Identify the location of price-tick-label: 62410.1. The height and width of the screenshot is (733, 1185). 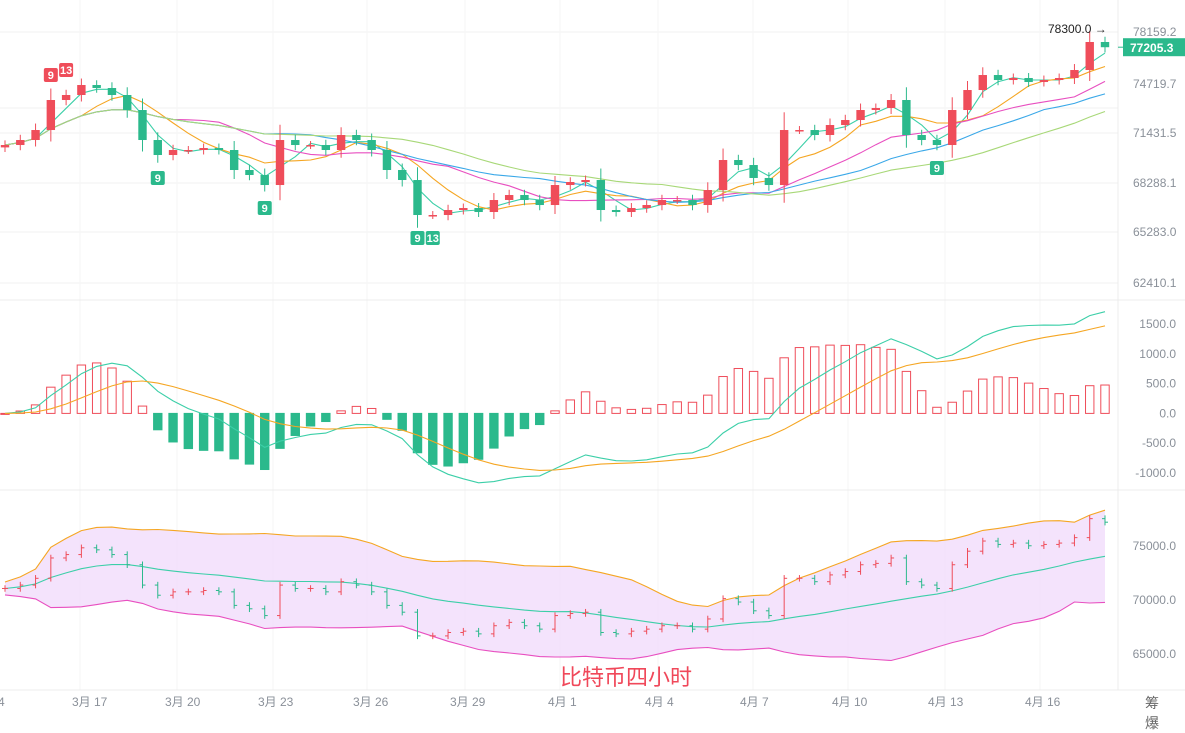
(1155, 283).